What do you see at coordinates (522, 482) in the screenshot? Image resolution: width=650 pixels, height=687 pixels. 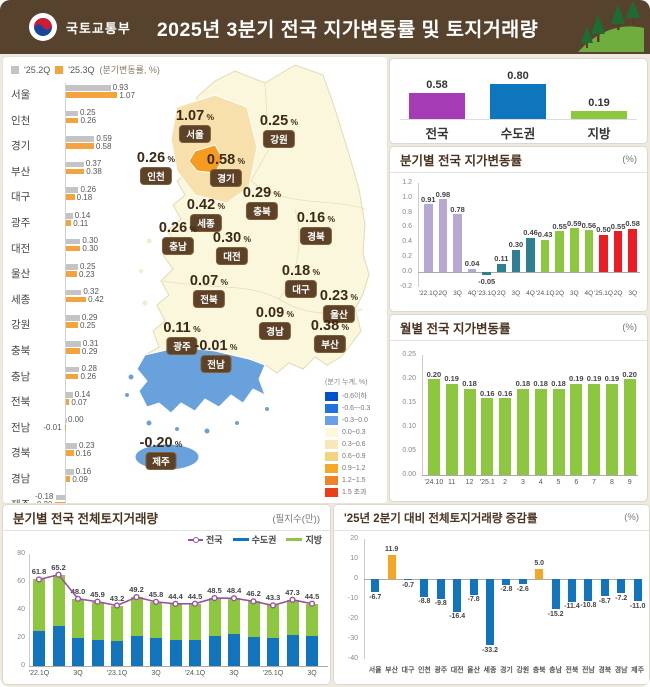 I see `x-label: 3` at bounding box center [522, 482].